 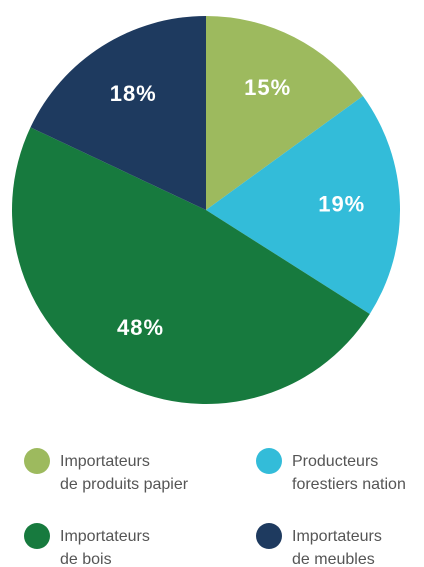 I want to click on legend-label: Importateurs de meubles, so click(x=337, y=547).